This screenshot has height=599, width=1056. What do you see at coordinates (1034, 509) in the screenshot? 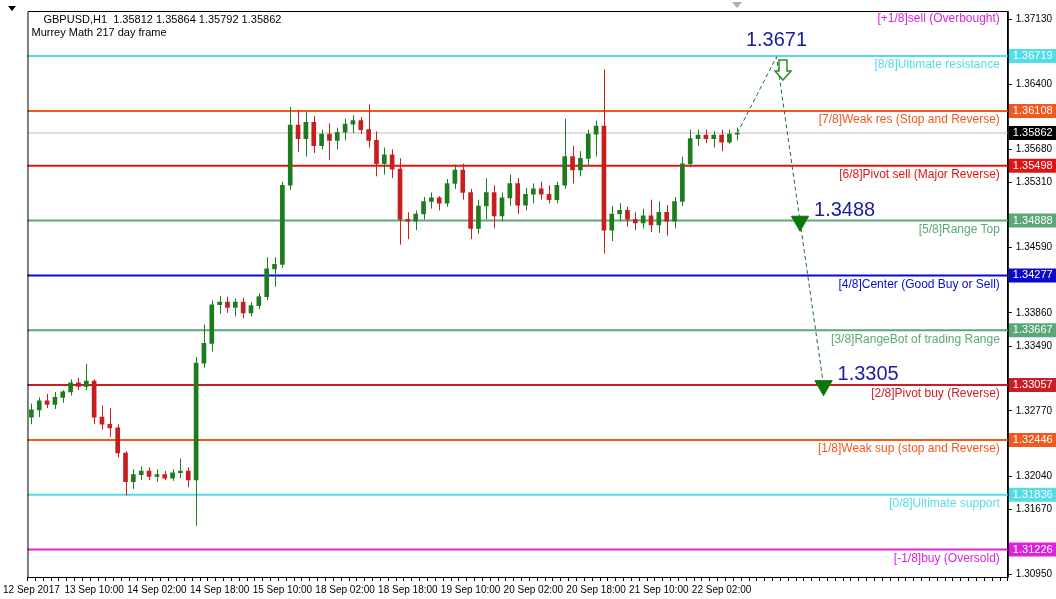
I see `y-tick-label: 1.31670` at bounding box center [1034, 509].